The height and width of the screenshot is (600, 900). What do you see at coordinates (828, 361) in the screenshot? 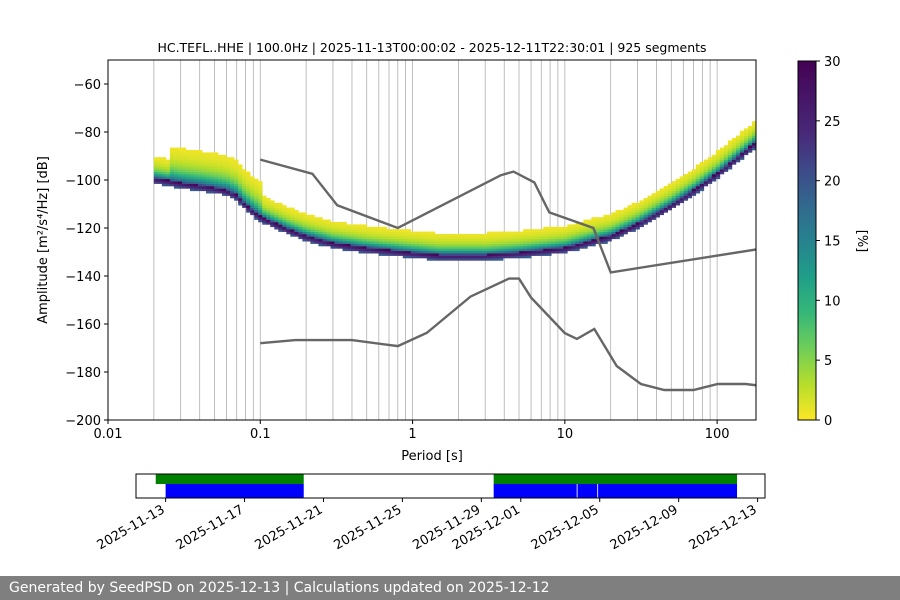
I see `colorbar-tick-label: 5` at bounding box center [828, 361].